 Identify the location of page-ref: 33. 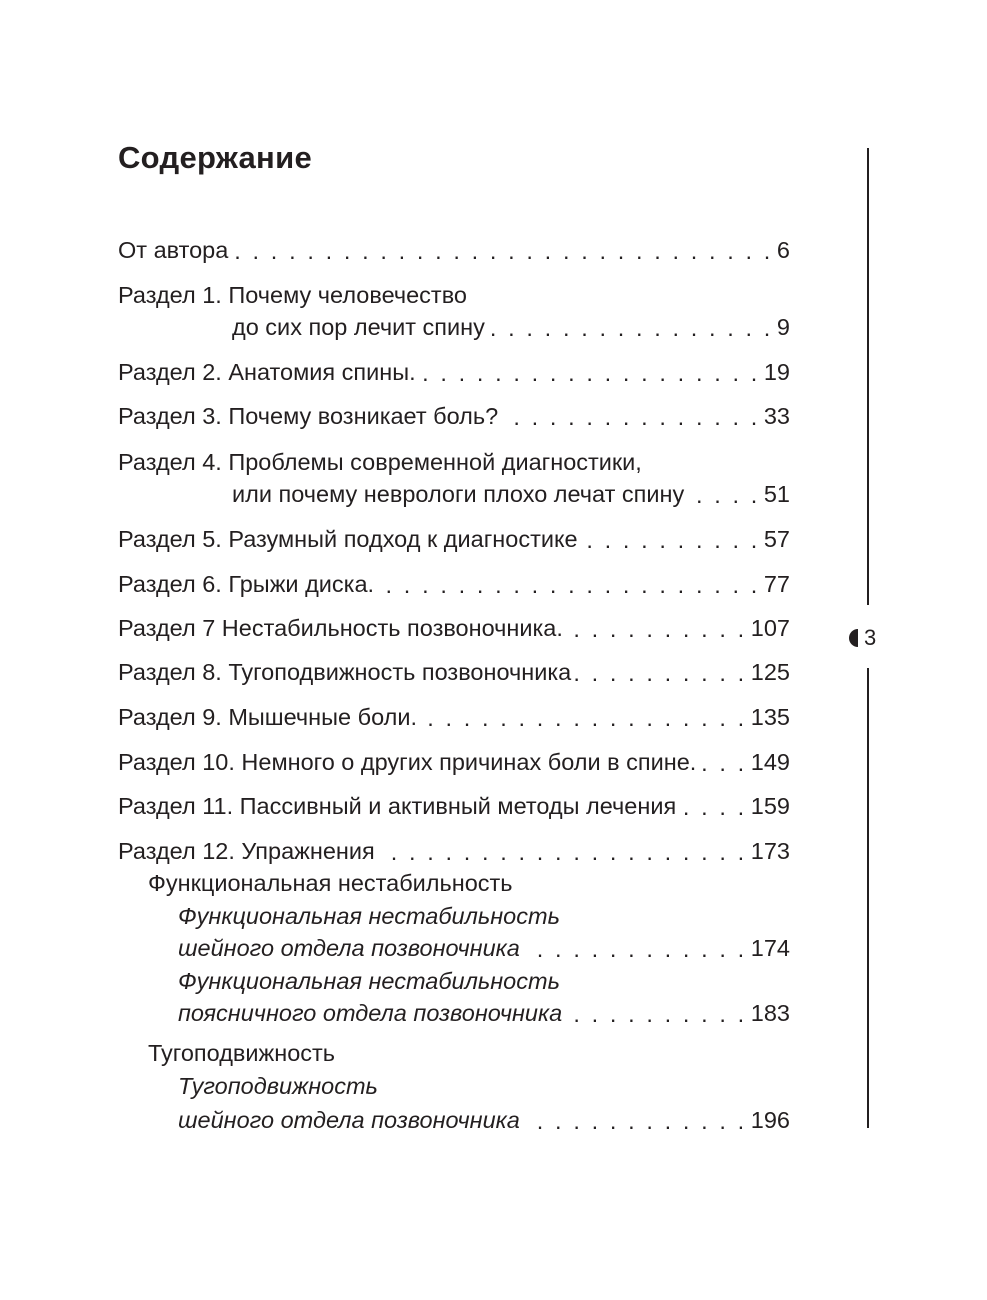
(776, 415).